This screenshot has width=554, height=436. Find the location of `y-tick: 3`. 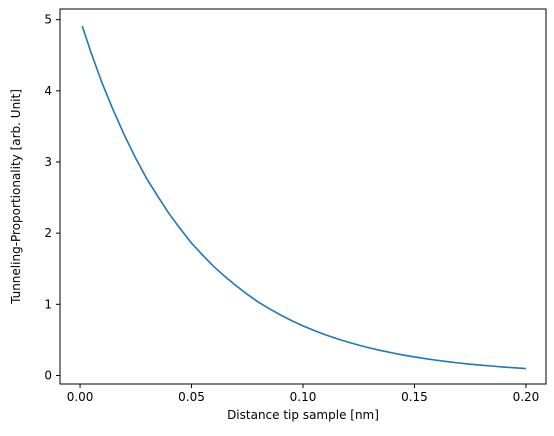

y-tick: 3 is located at coordinates (52, 162).